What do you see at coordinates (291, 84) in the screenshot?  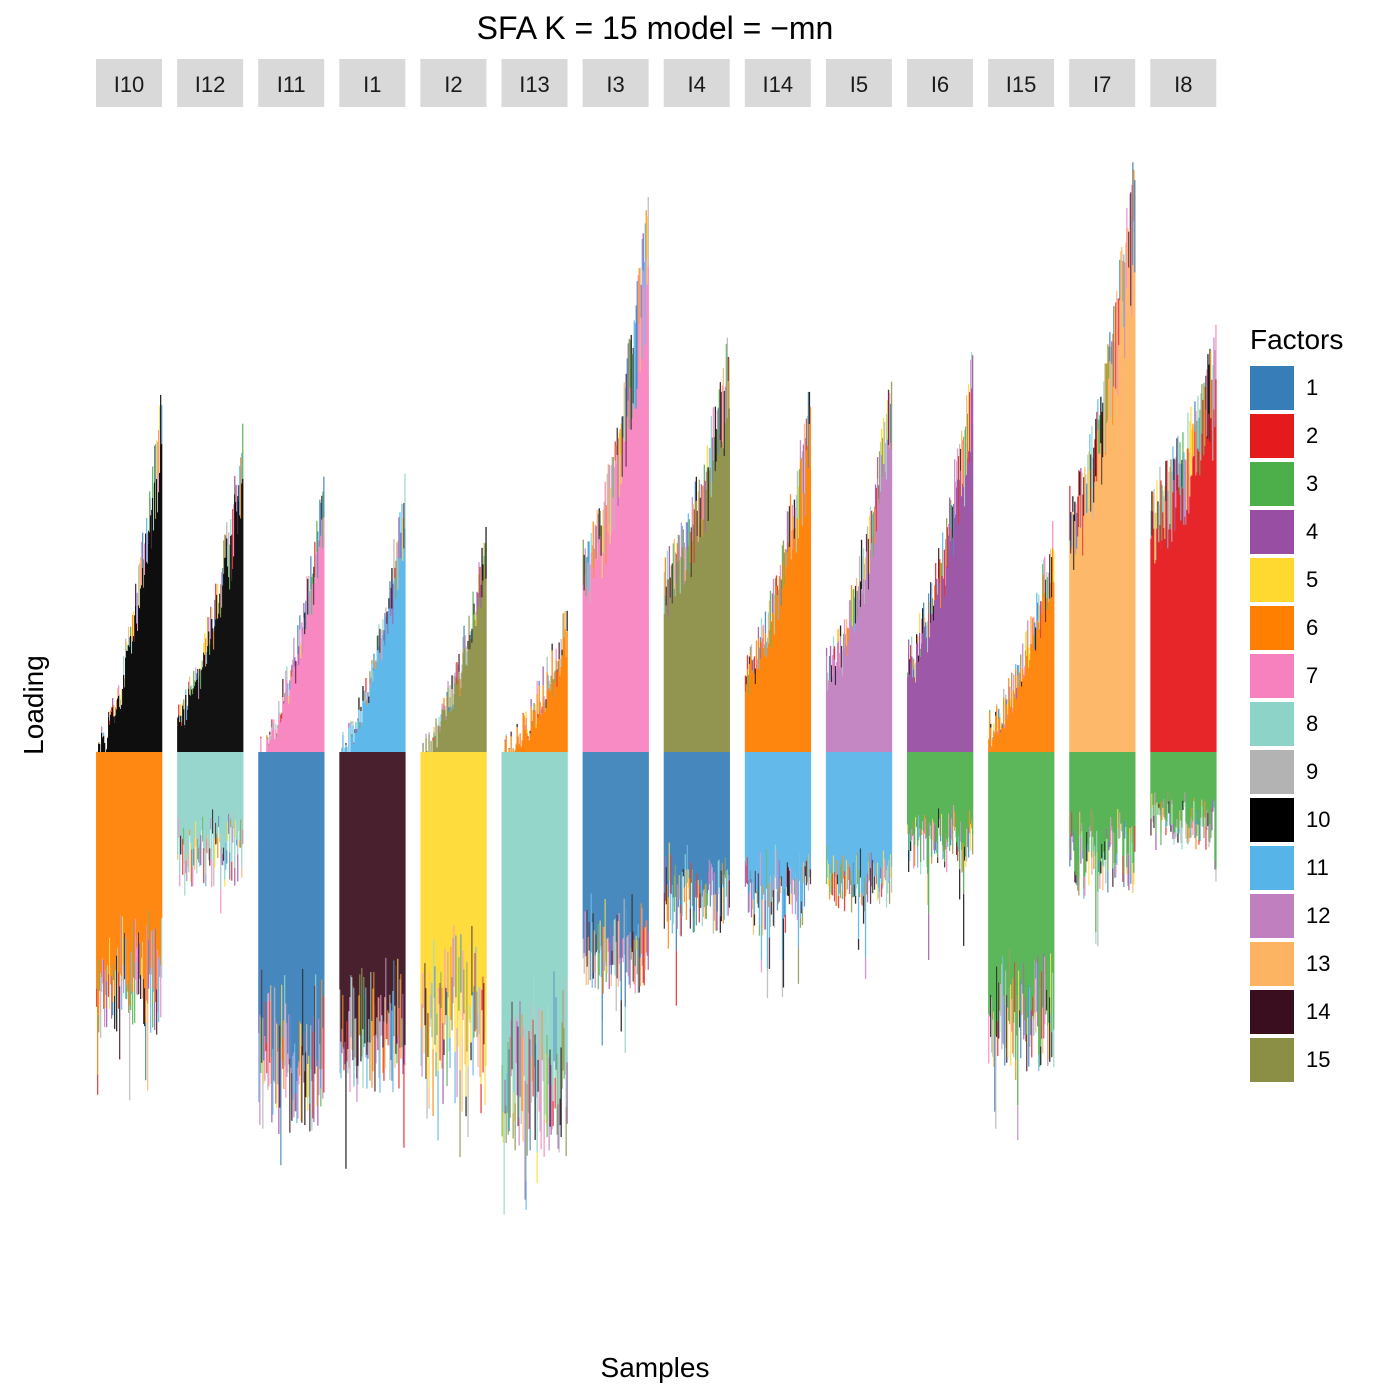 I see `panel-label: I11` at bounding box center [291, 84].